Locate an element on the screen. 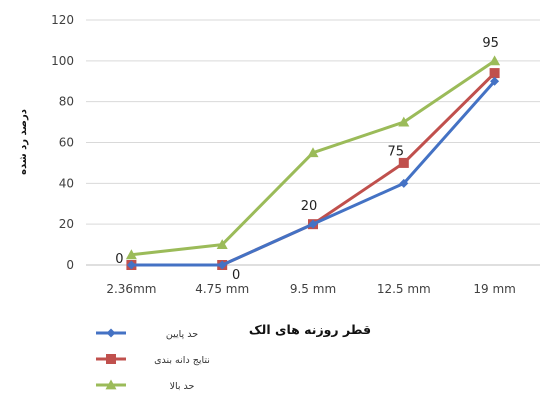 Image resolution: width=542 pixels, height=396 pixels. legend-item: نتایج دانه بندی is located at coordinates (153, 360).